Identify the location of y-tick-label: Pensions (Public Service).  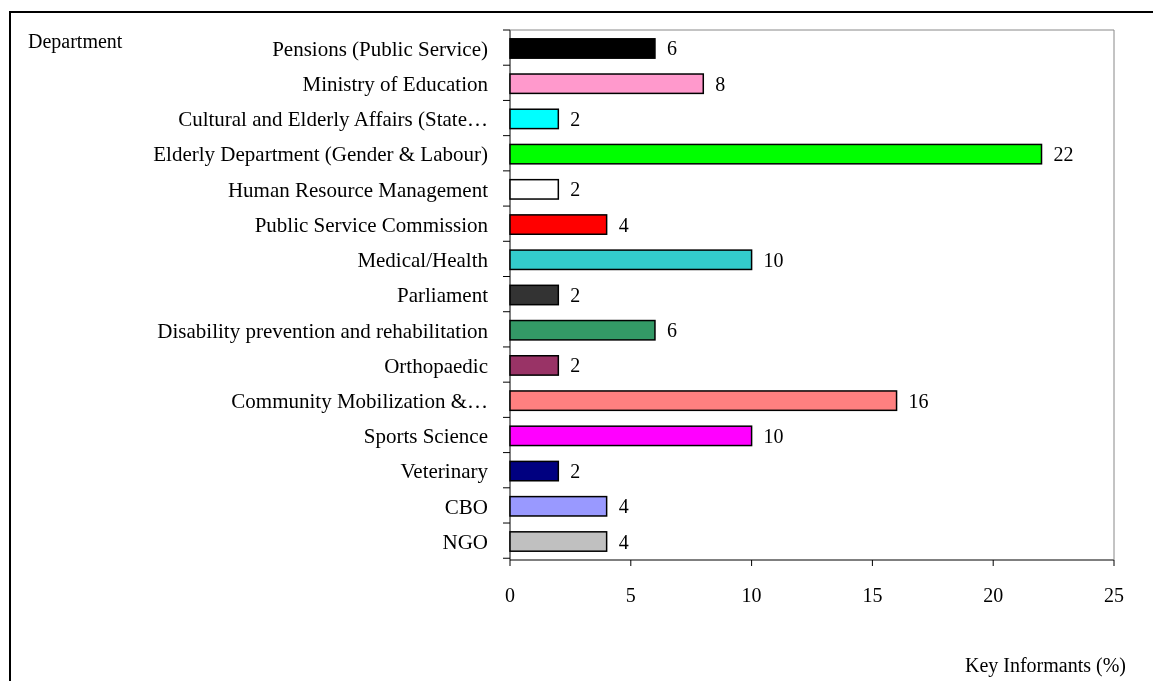
(380, 48).